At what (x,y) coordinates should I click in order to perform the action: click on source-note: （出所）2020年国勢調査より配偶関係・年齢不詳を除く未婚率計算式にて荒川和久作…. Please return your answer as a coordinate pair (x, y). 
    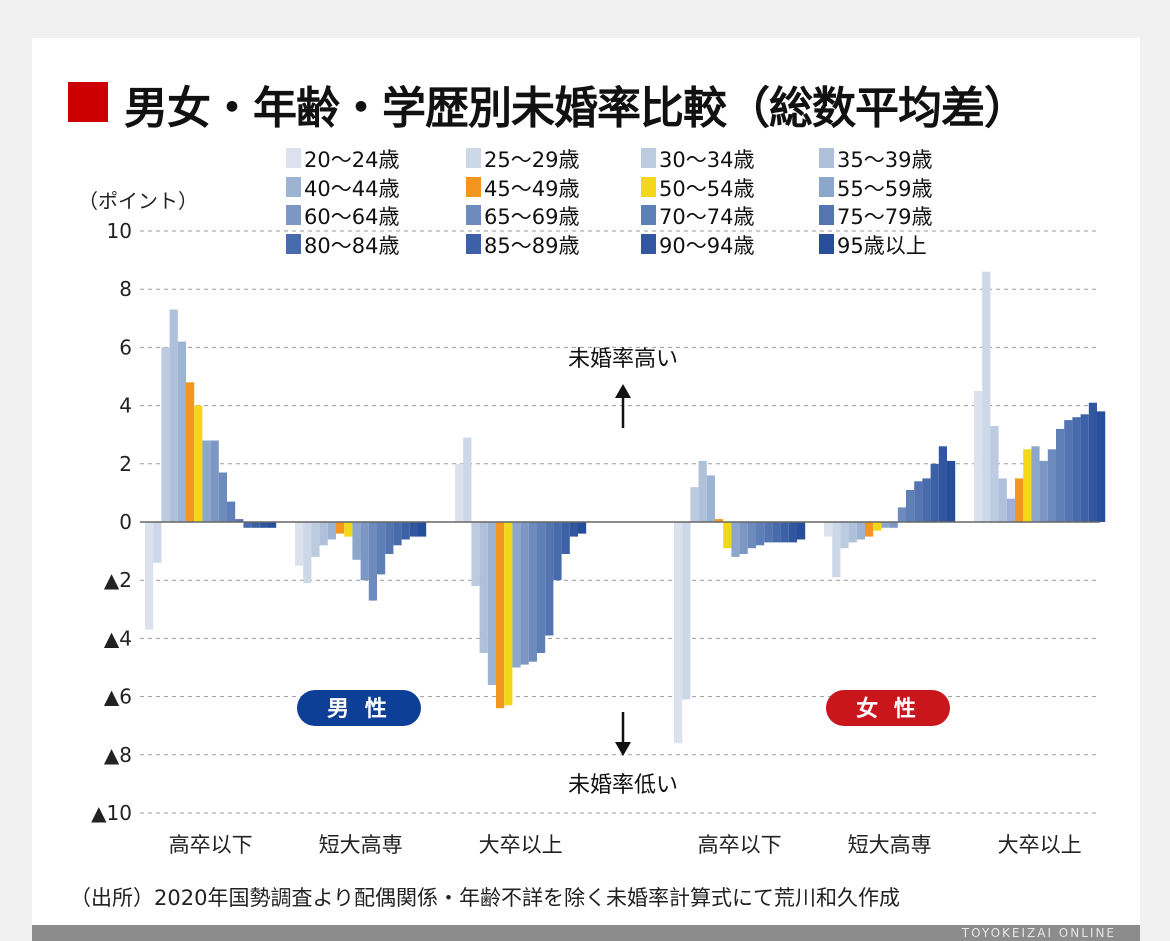
    Looking at the image, I should click on (485, 898).